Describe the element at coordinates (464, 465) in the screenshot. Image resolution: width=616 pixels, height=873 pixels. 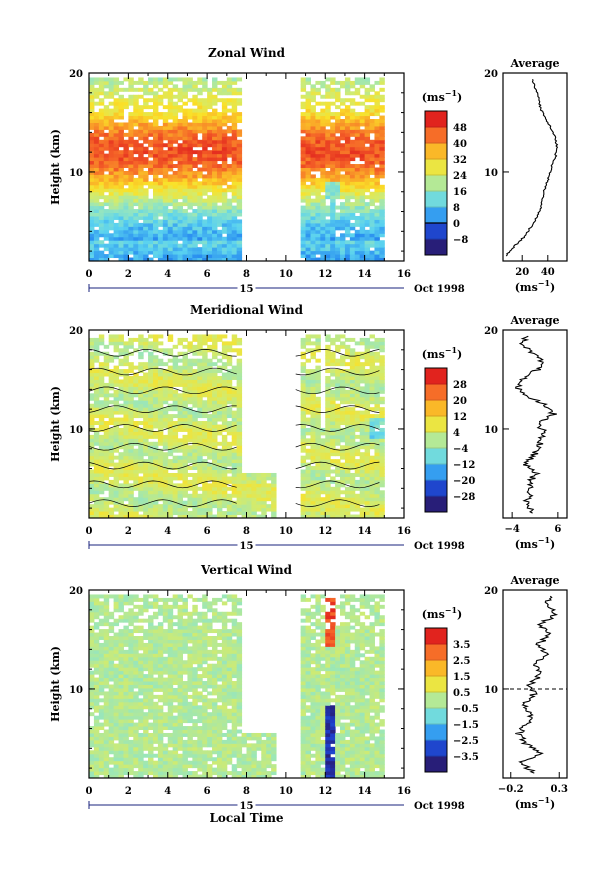
I see `colorbar-tick-label: −12` at that location.